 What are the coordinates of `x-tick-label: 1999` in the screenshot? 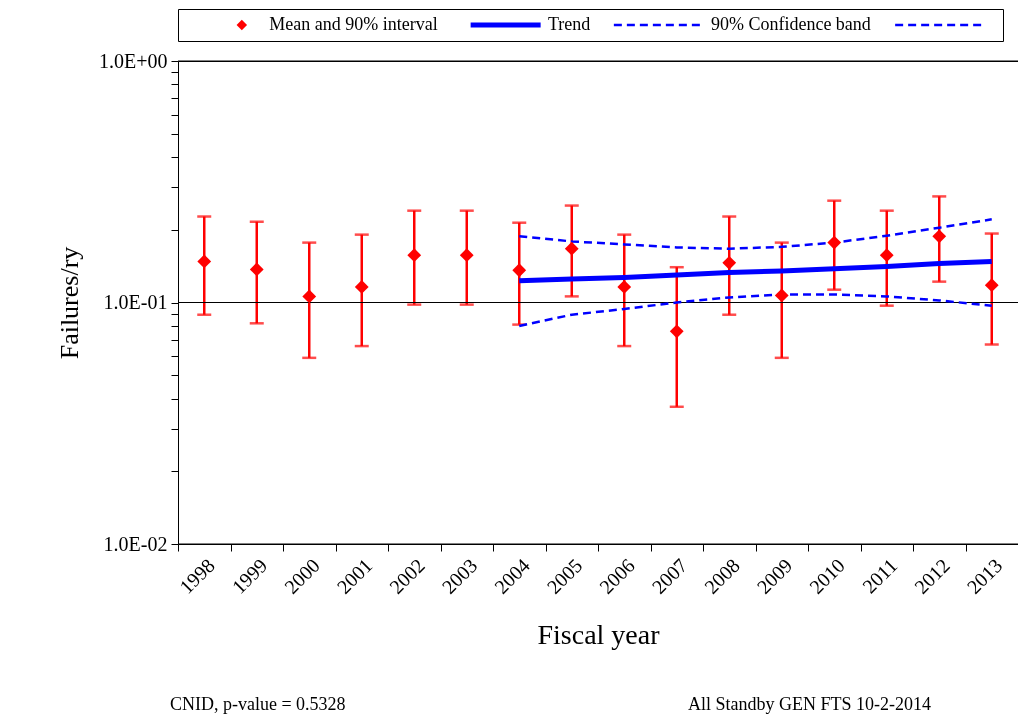 It's located at (249, 576).